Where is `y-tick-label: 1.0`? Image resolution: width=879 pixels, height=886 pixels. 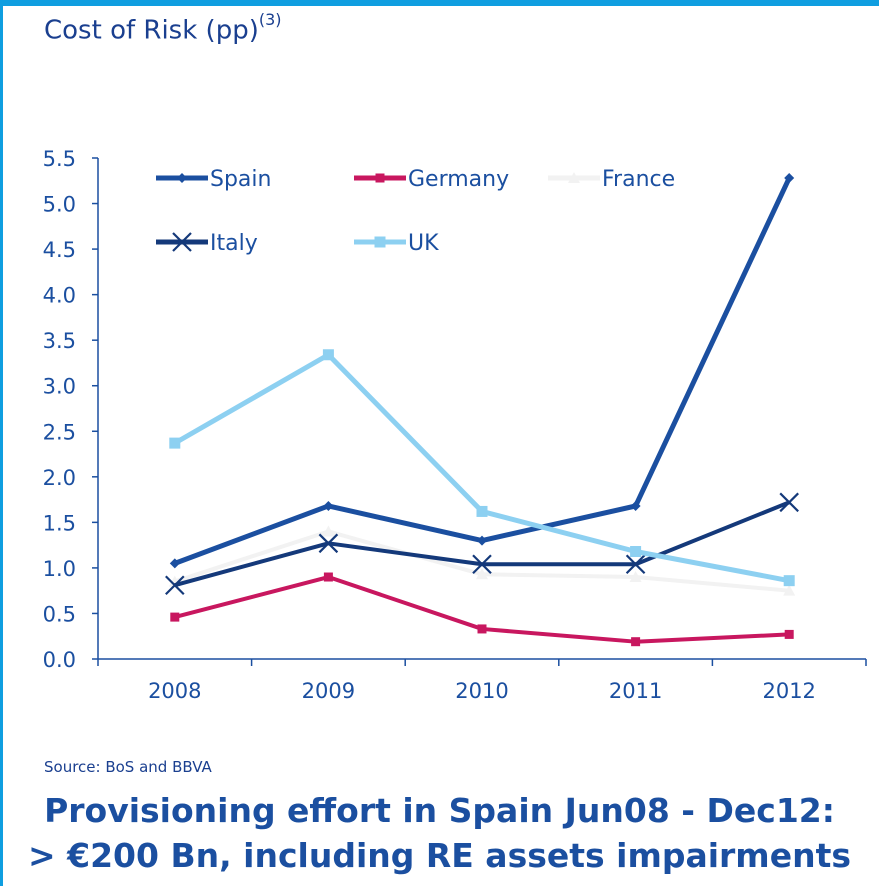 y-tick-label: 1.0 is located at coordinates (59, 569).